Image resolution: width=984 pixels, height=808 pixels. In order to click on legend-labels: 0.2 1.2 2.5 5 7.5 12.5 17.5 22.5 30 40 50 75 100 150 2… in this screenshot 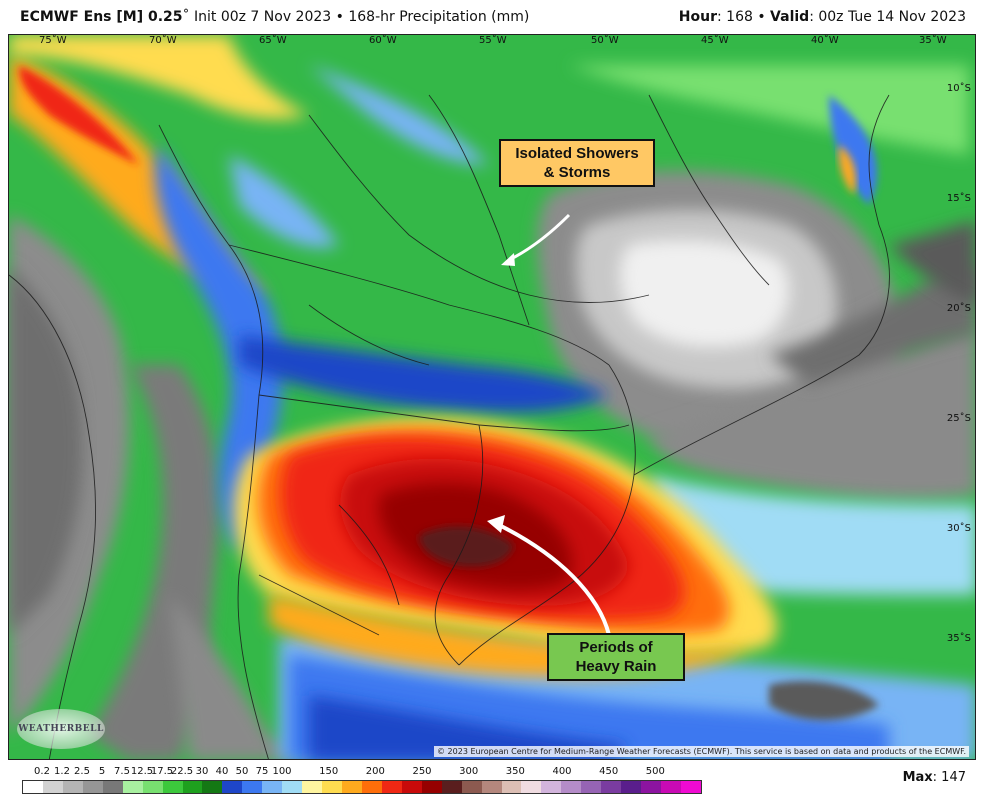, I will do `click(362, 773)`.